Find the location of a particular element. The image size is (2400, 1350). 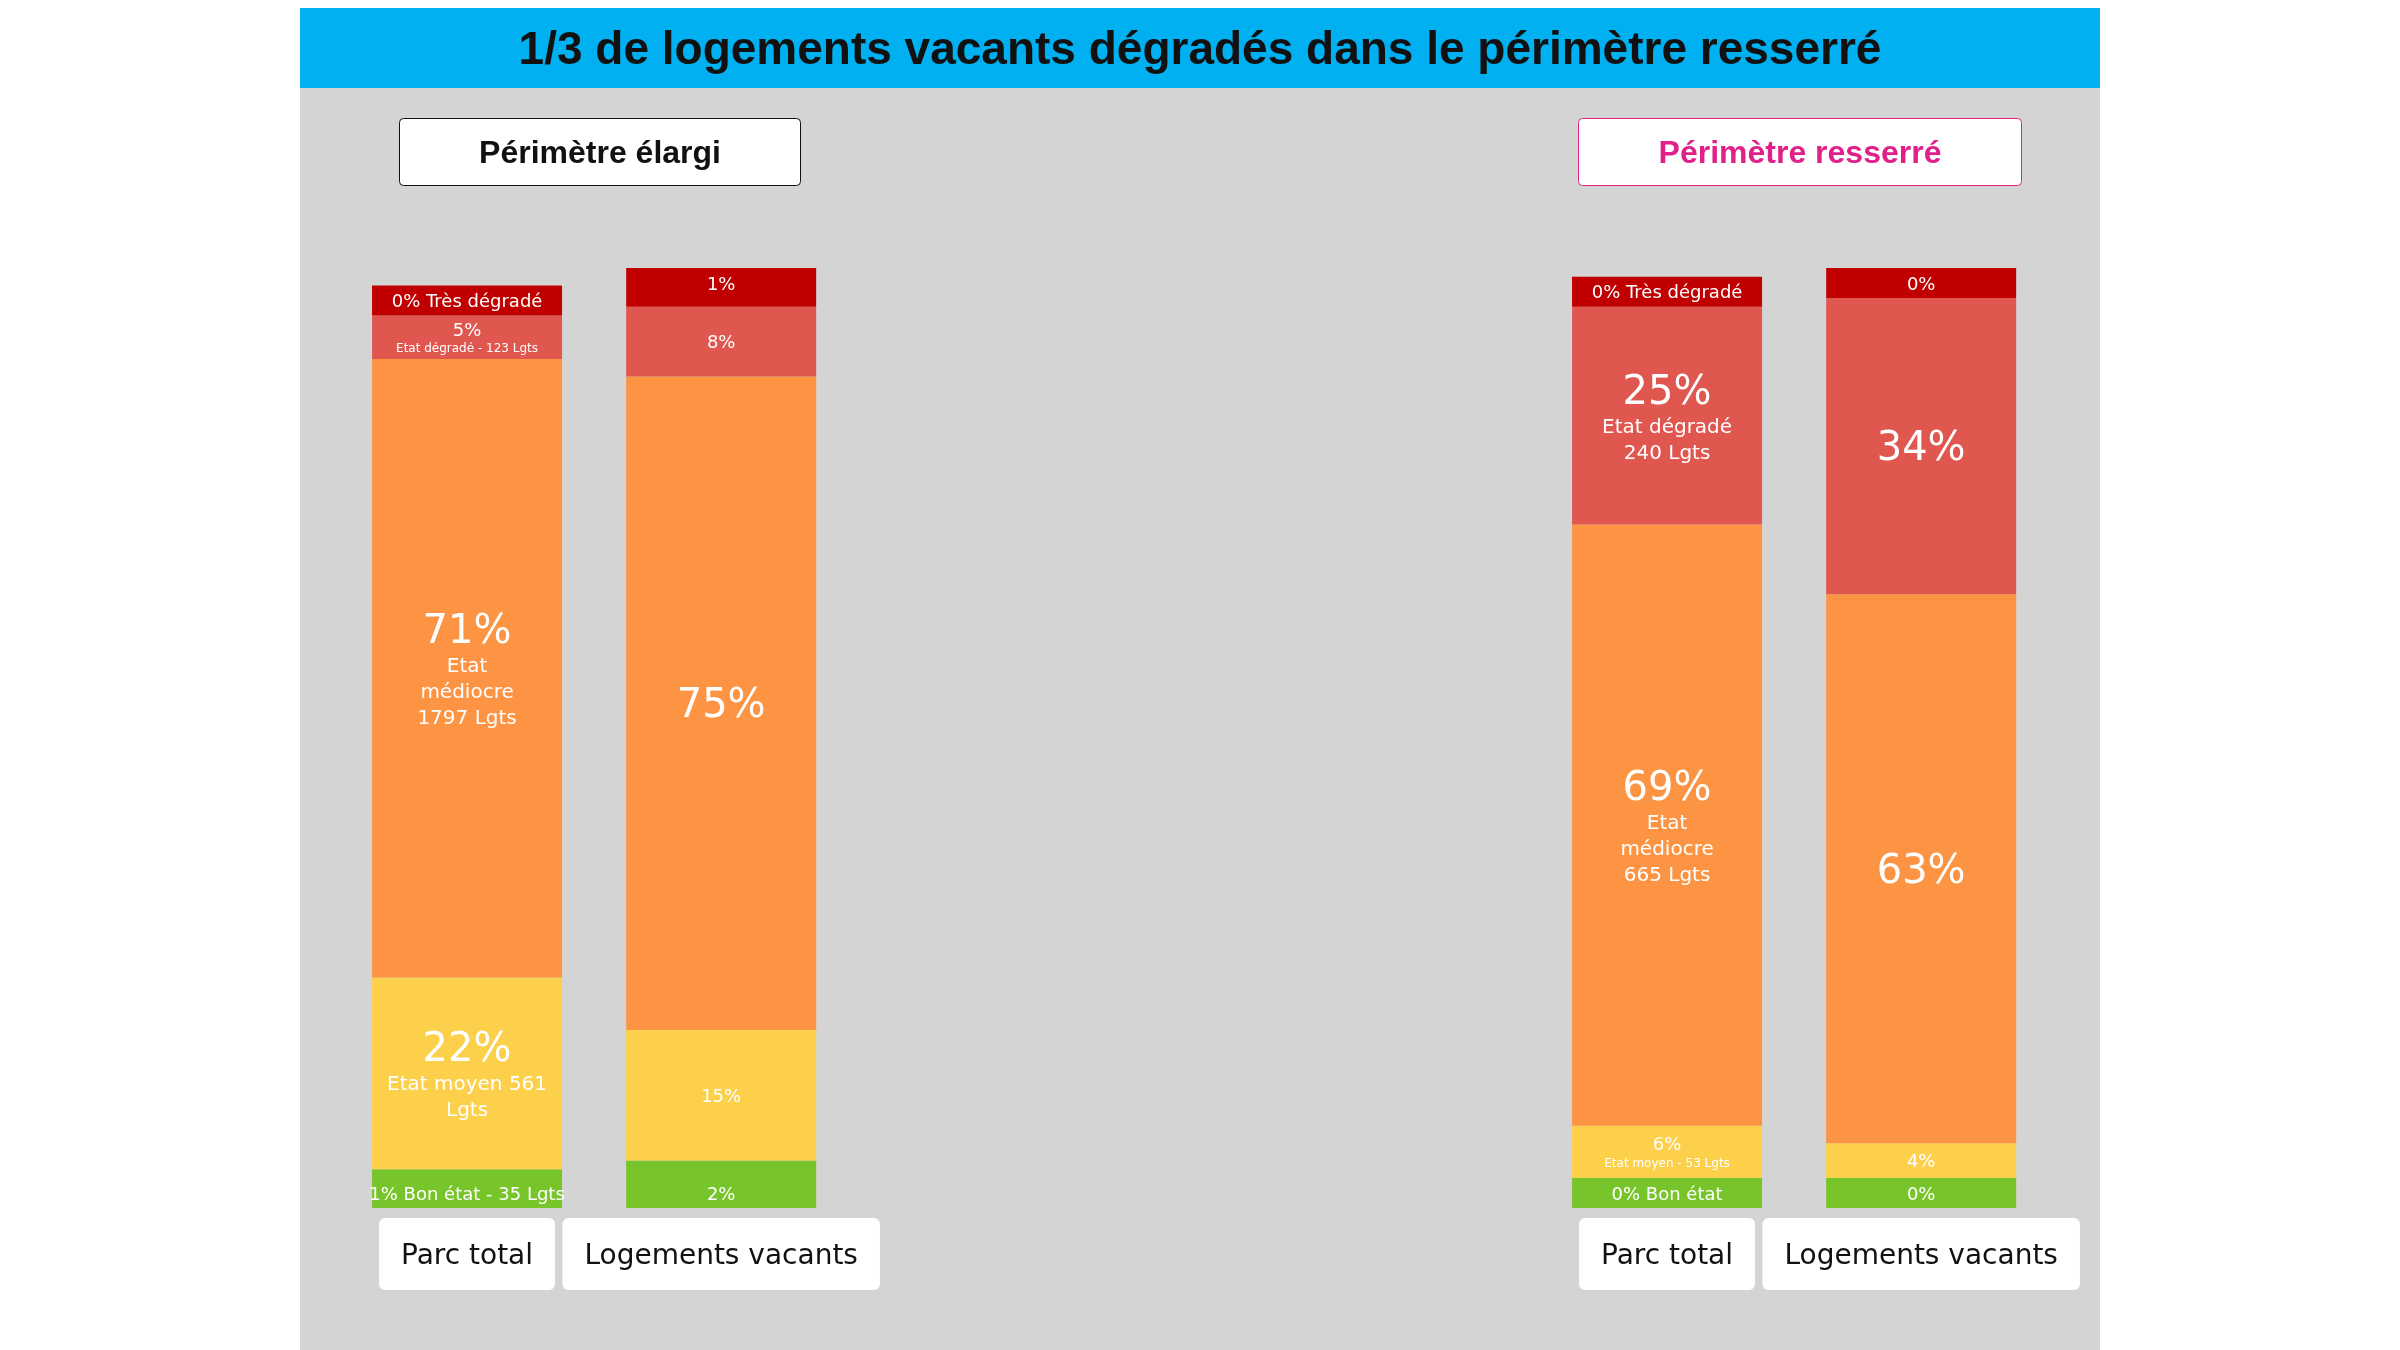

data-label: 69% Etat médiocre 665 Lgts is located at coordinates (1667, 825).